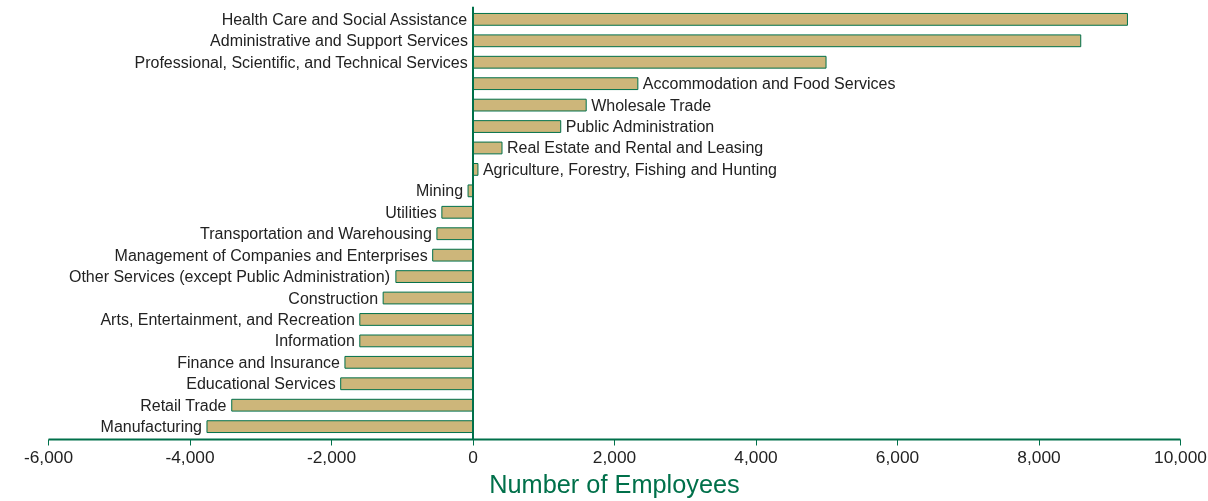  What do you see at coordinates (473, 456) in the screenshot?
I see `x-tick-label: 0` at bounding box center [473, 456].